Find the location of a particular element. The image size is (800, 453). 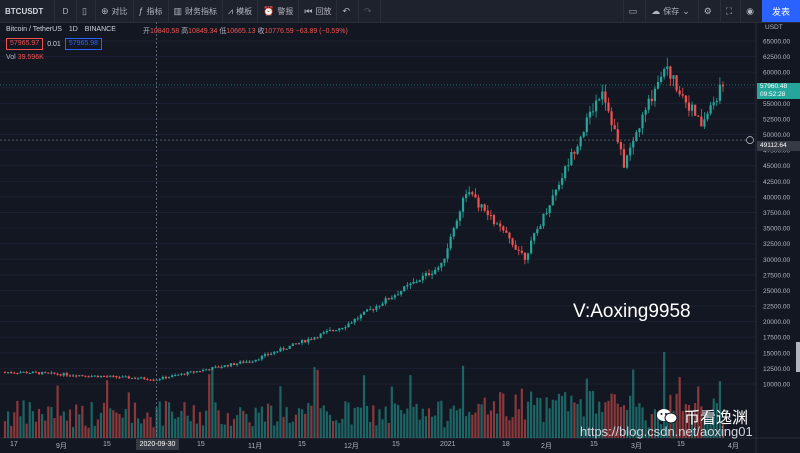

chart-type-button: ▯ is located at coordinates (86, 11).